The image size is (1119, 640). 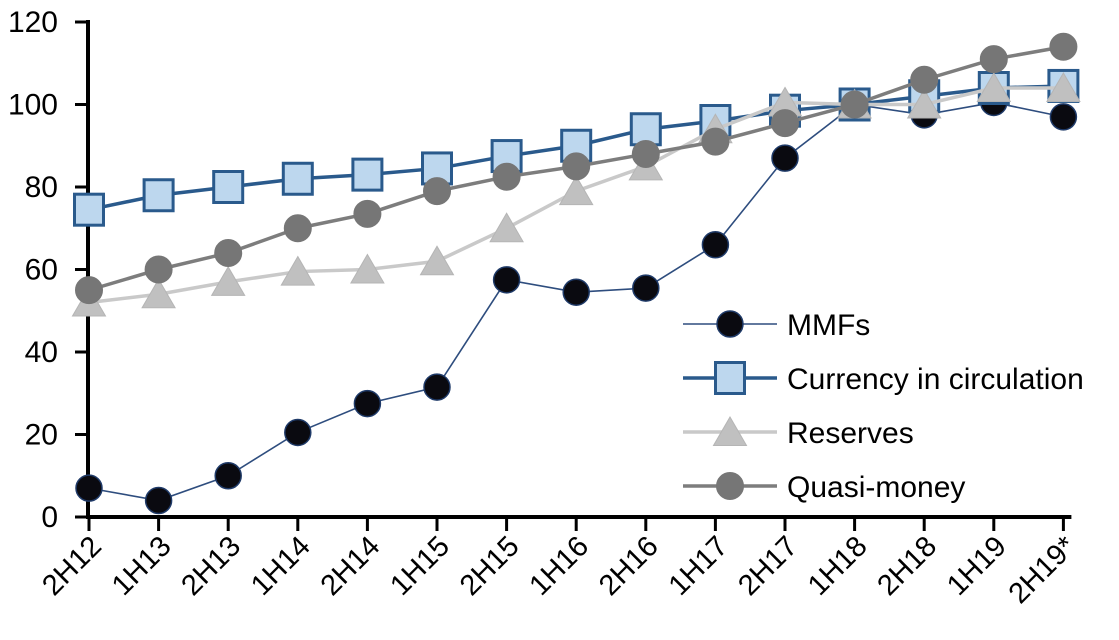 I want to click on legend-item-reserves: Reserves, so click(x=798, y=433).